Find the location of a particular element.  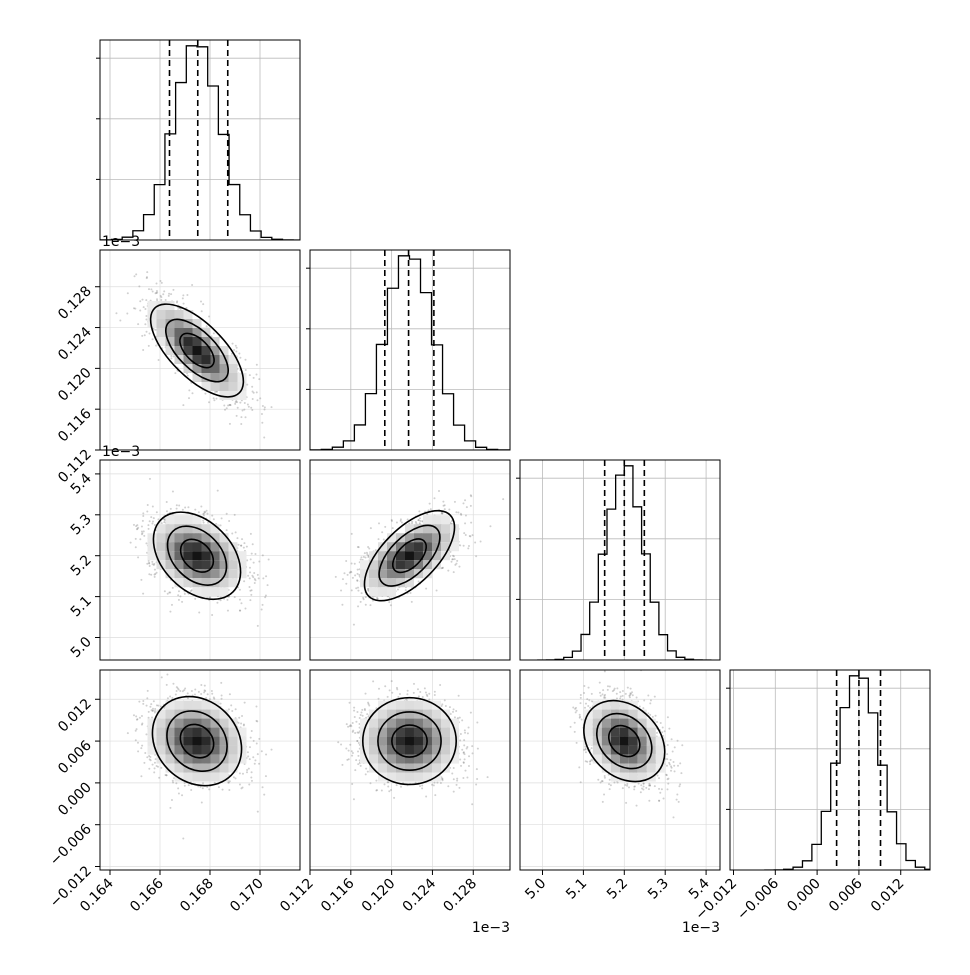

panel-frame is located at coordinates (410, 560).